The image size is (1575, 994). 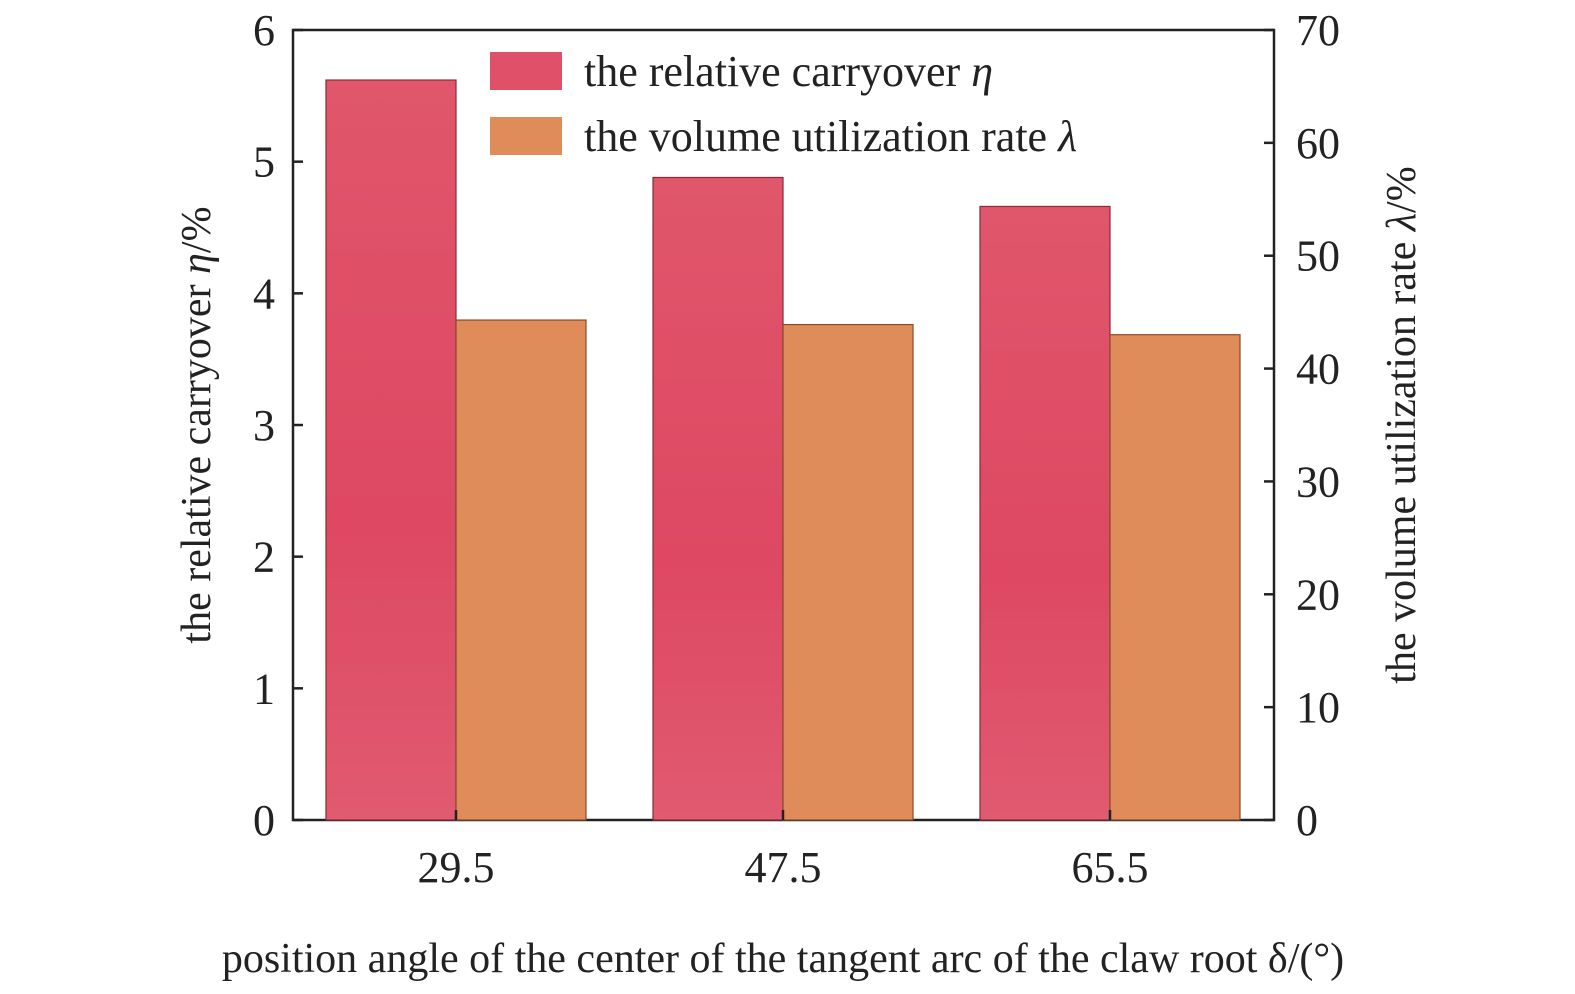 What do you see at coordinates (264, 30) in the screenshot?
I see `y-left-tick-label: 6` at bounding box center [264, 30].